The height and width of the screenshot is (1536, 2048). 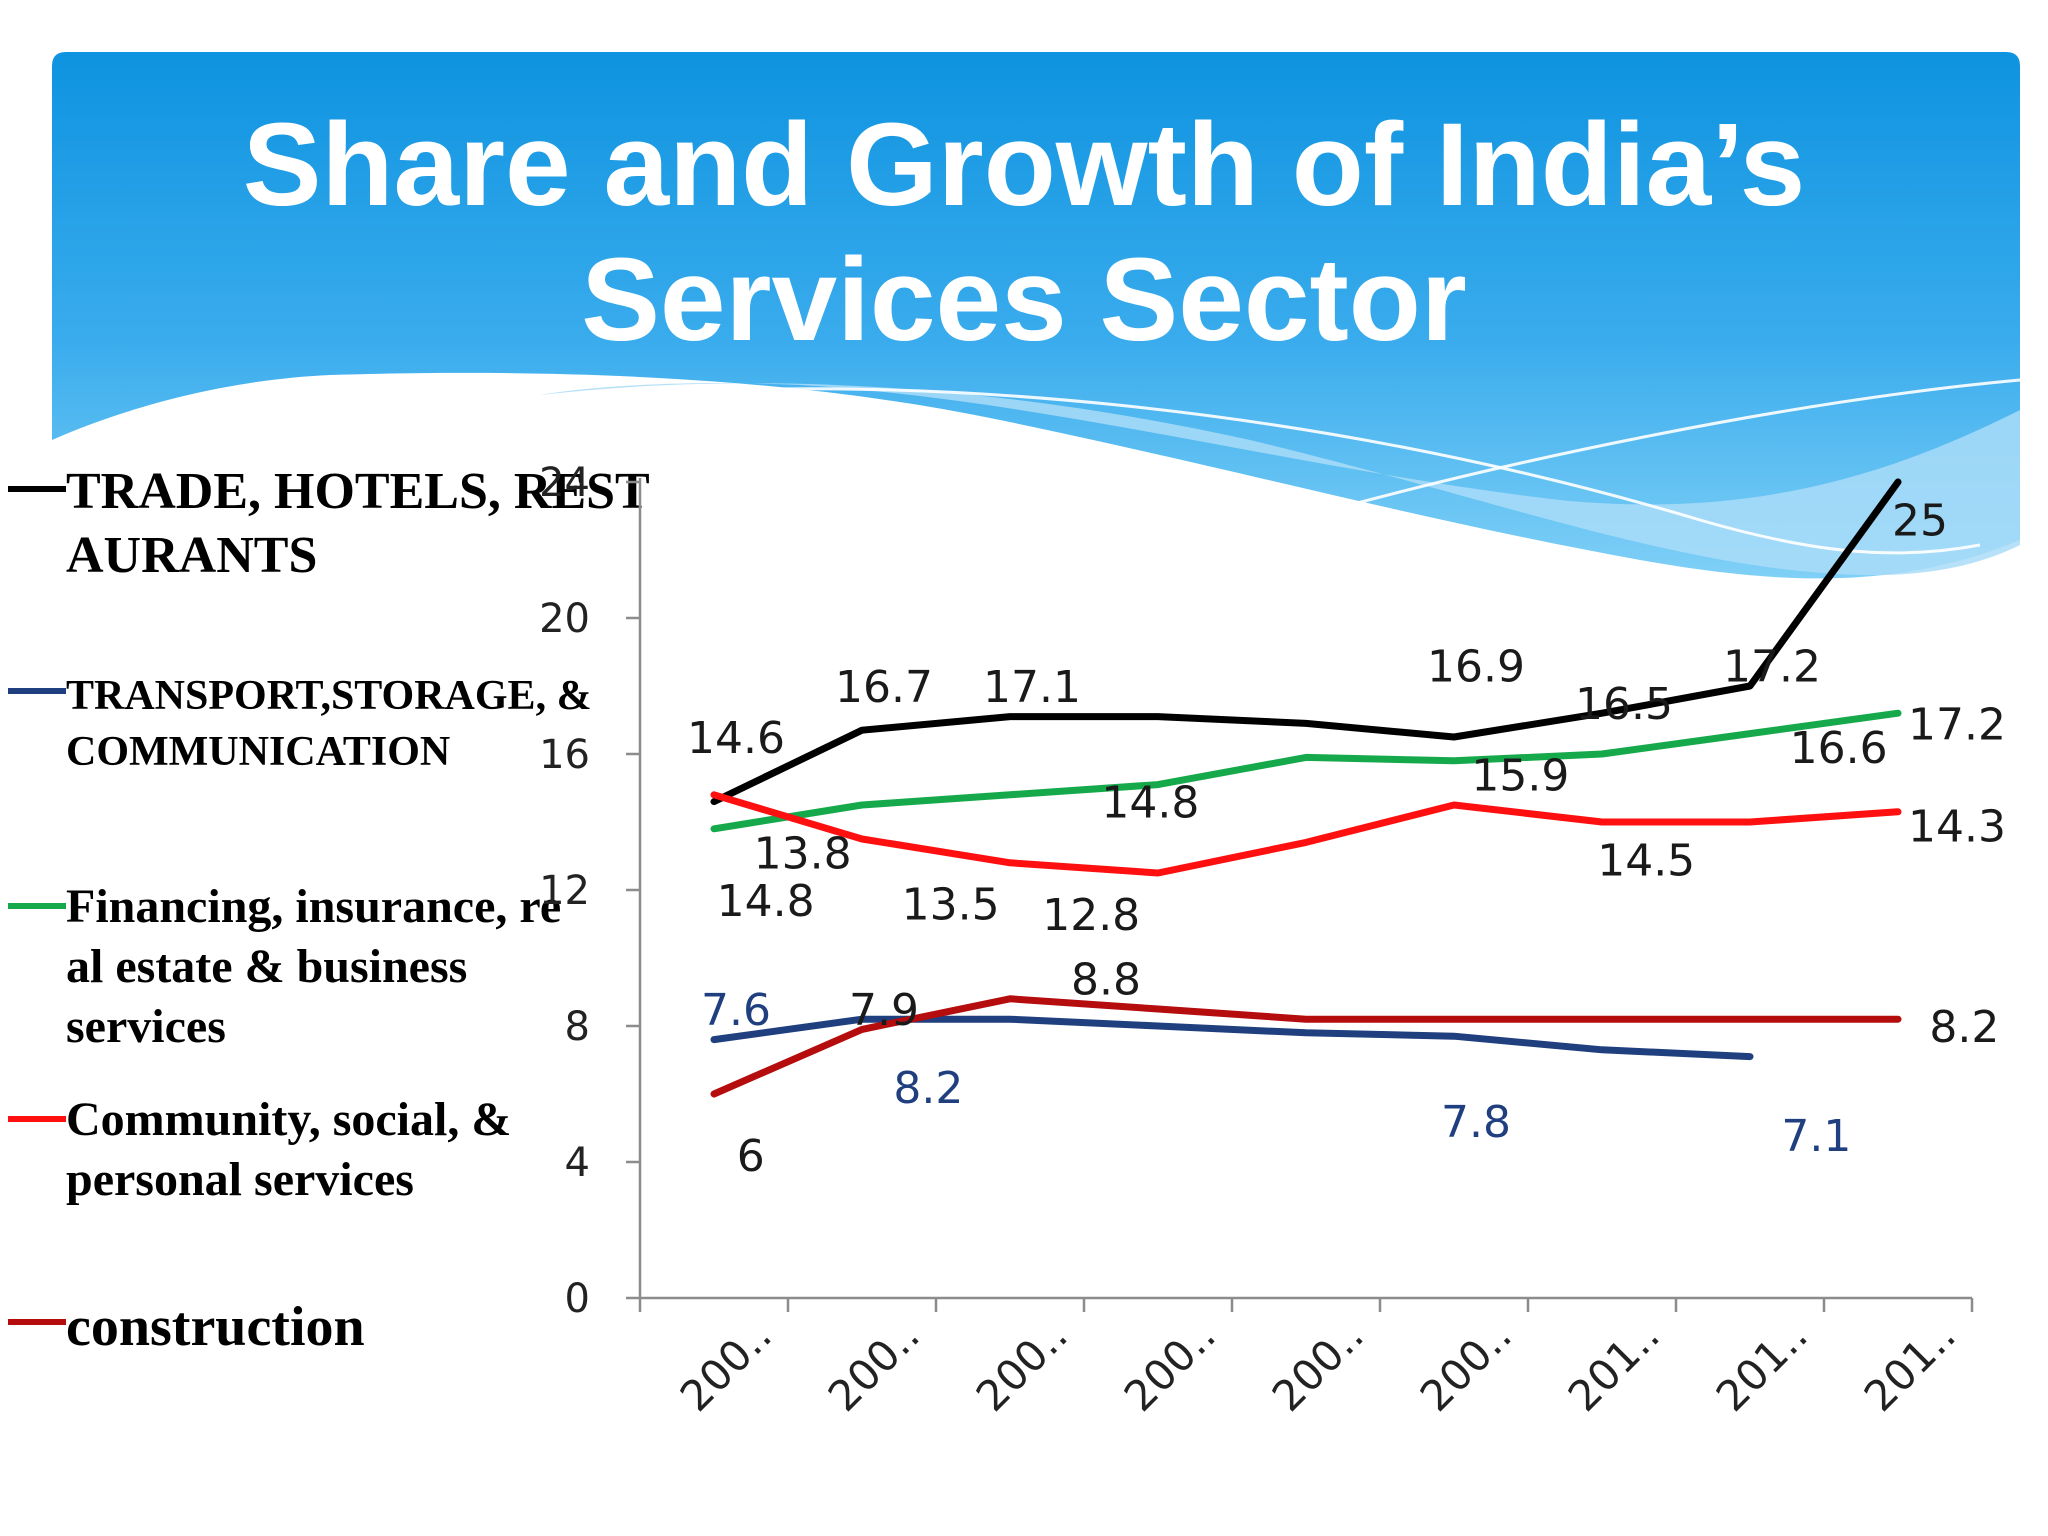 What do you see at coordinates (37, 1322) in the screenshot?
I see `legend-swatch-construction` at bounding box center [37, 1322].